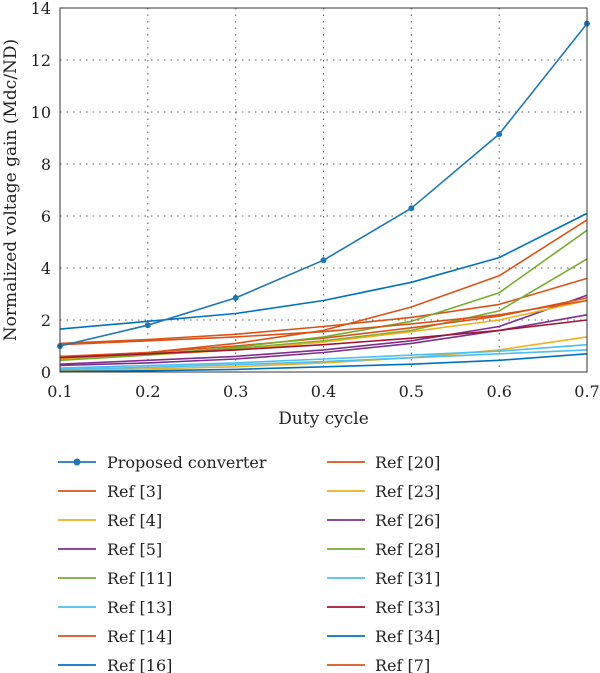 This screenshot has height=673, width=600. I want to click on legend-label: Ref [31], so click(407, 578).